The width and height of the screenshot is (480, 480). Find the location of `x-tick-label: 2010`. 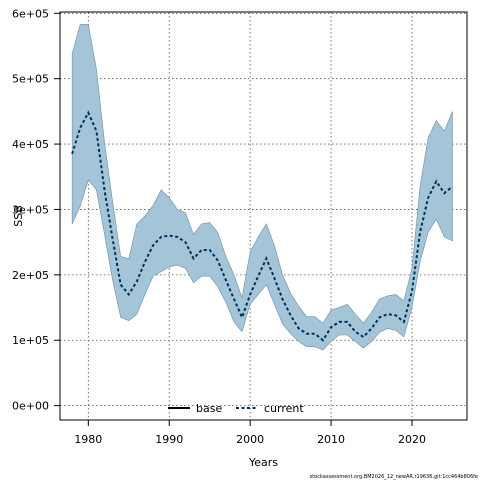

x-tick-label: 2010 is located at coordinates (331, 439).